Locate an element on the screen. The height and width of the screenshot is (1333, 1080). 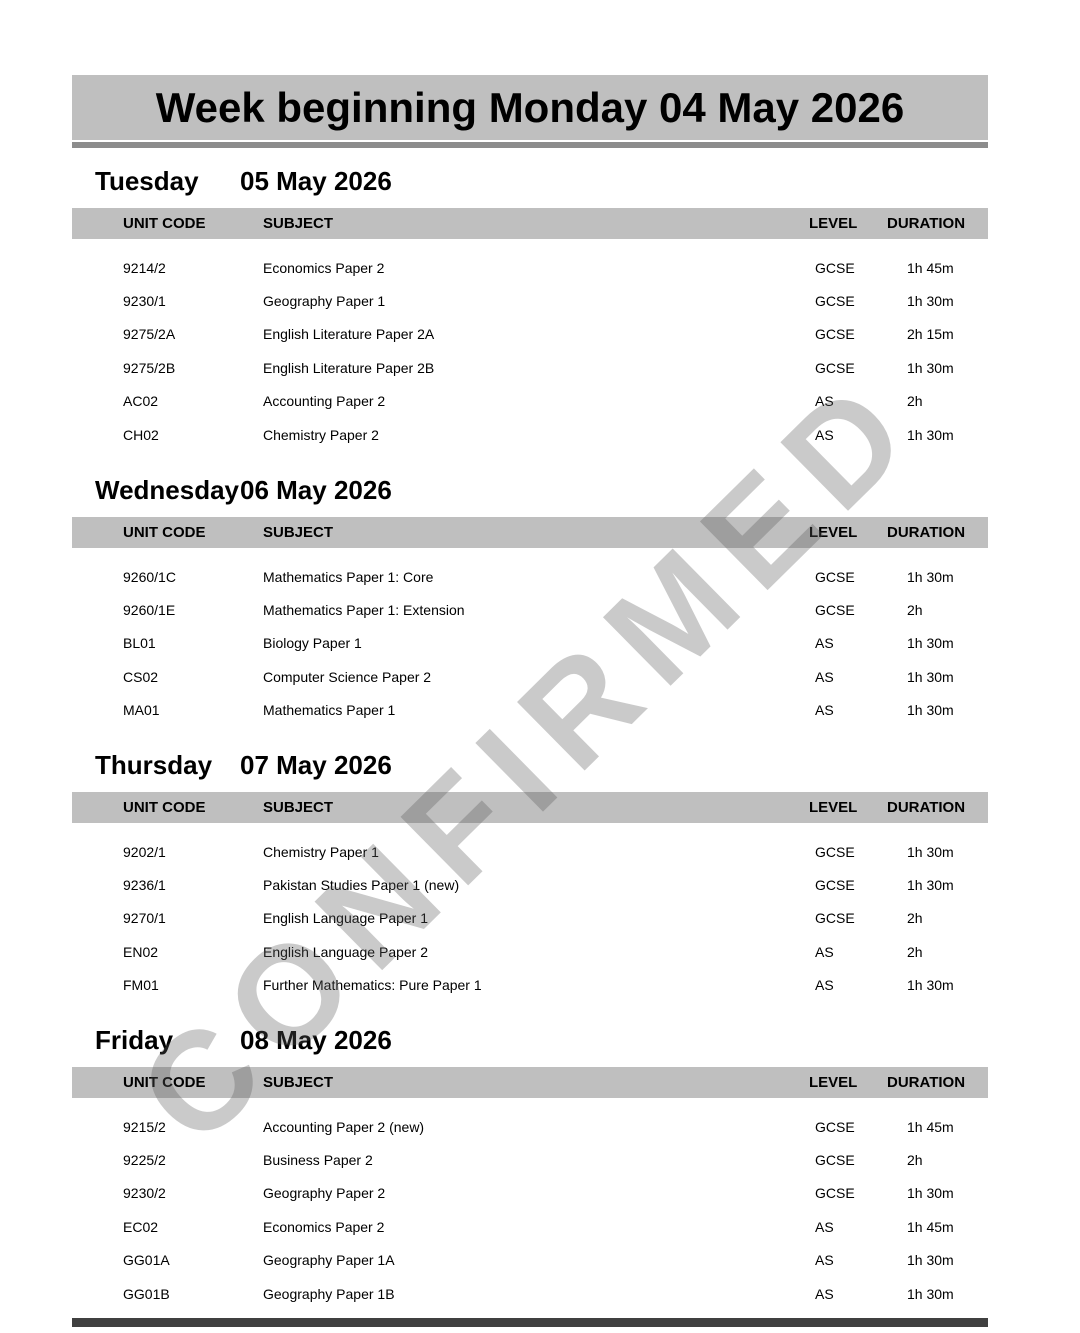
cell-unit-code: CH02 is located at coordinates (141, 434).